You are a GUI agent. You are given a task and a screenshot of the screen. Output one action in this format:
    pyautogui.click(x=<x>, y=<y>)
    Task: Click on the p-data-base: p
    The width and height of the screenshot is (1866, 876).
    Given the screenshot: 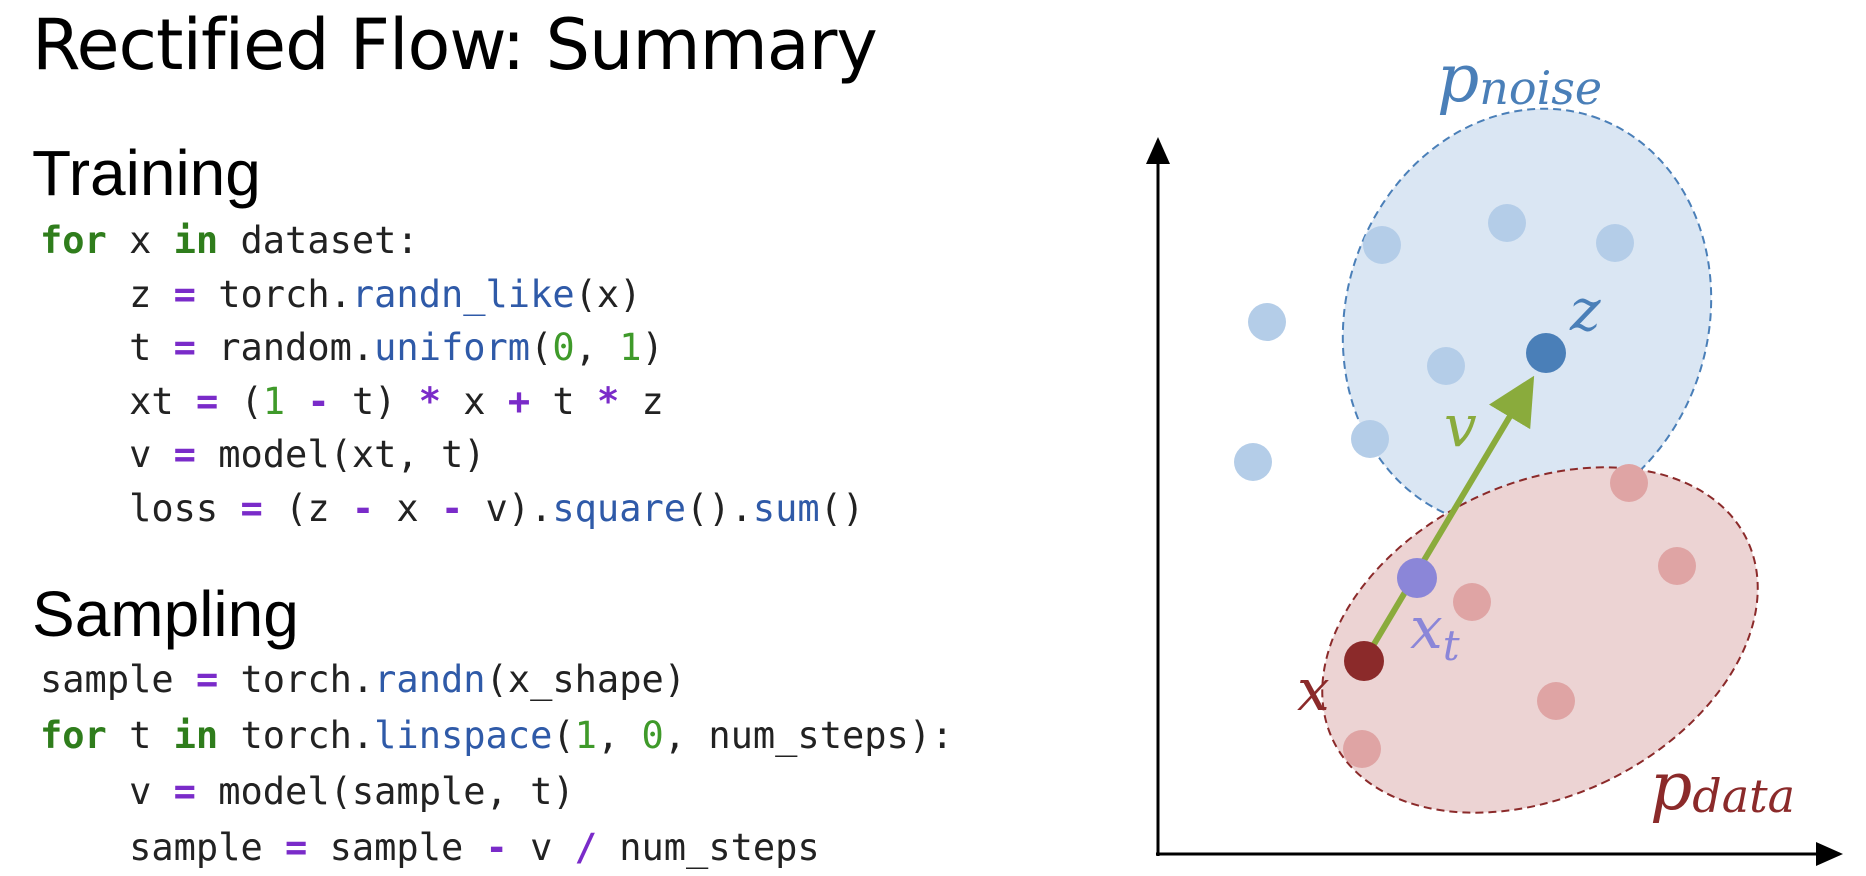 What is the action you would take?
    pyautogui.click(x=1671, y=786)
    